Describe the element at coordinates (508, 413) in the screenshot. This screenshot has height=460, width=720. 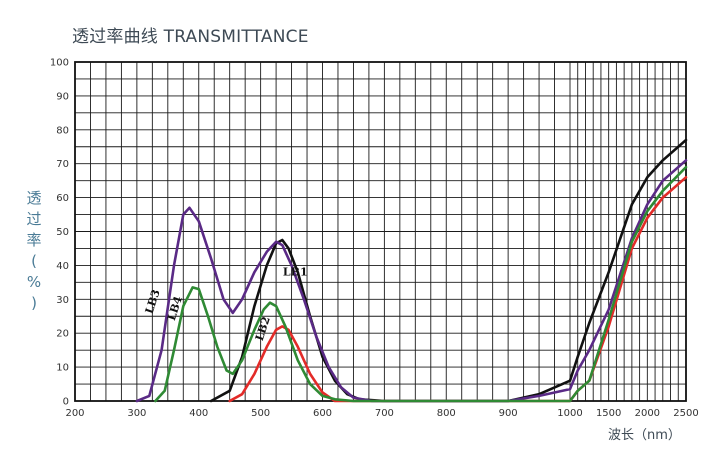
I see `x-tick-label: 900` at that location.